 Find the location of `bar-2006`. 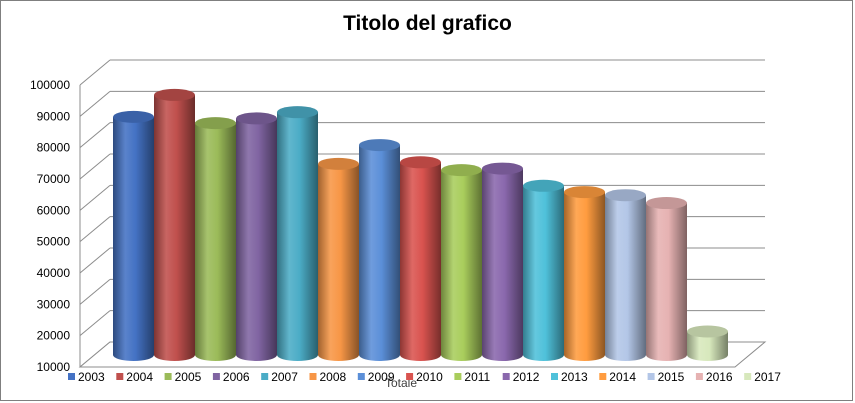

bar-2006 is located at coordinates (256, 236).